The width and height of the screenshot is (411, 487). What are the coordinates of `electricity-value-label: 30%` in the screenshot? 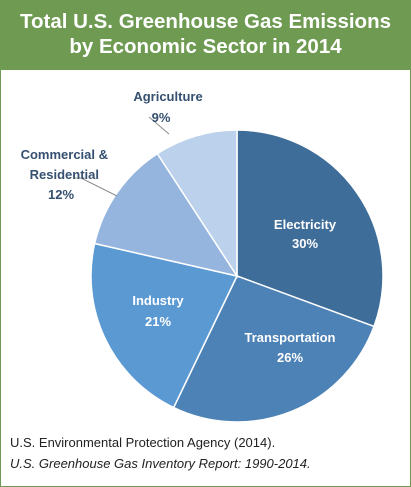 It's located at (305, 243).